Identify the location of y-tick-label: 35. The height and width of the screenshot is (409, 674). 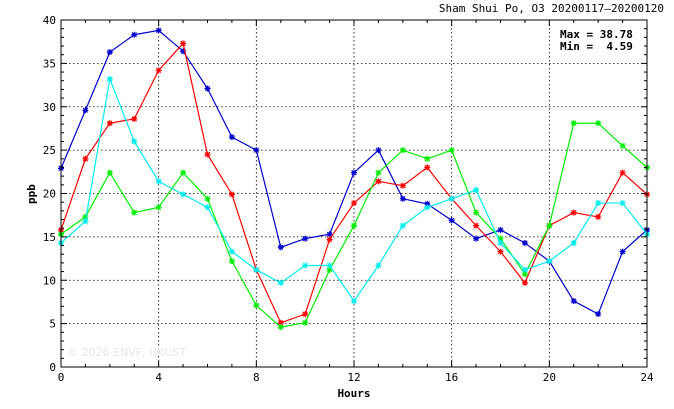
(49, 63).